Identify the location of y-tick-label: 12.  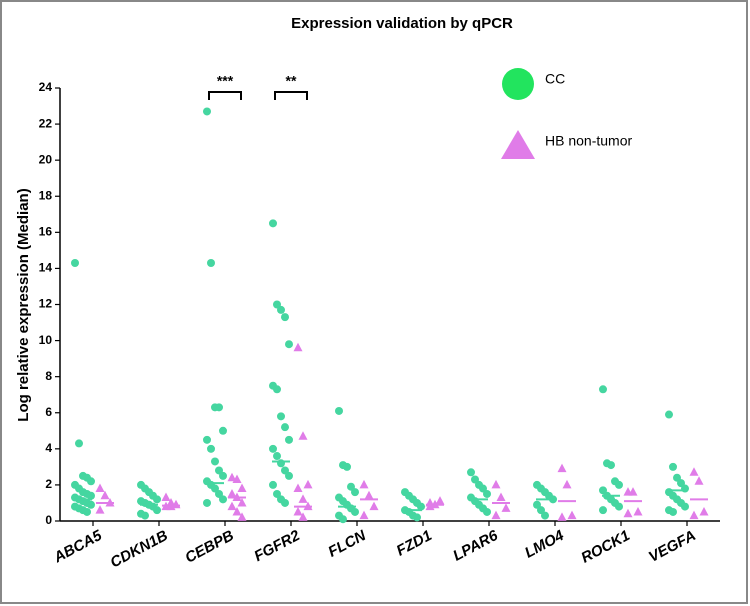
(46, 304).